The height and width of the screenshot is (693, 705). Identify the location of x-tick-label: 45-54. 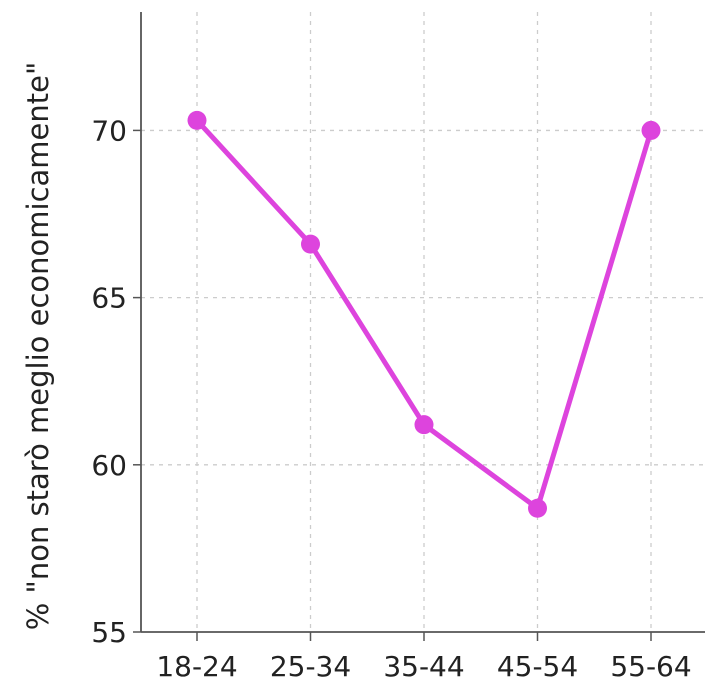
(537, 666).